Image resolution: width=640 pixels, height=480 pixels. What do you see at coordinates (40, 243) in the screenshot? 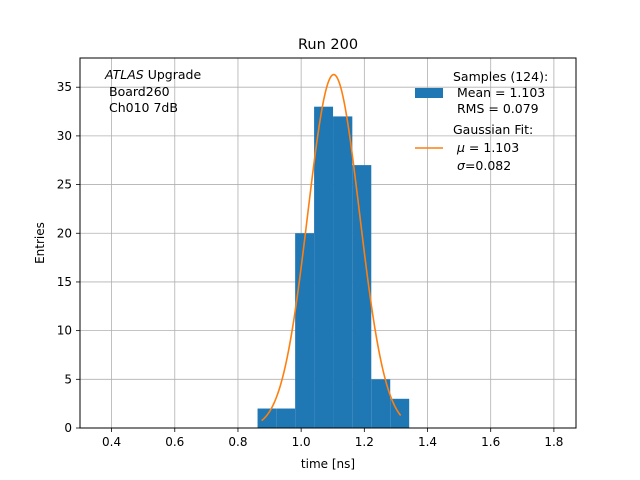
I see `y-axis-label: Entries` at bounding box center [40, 243].